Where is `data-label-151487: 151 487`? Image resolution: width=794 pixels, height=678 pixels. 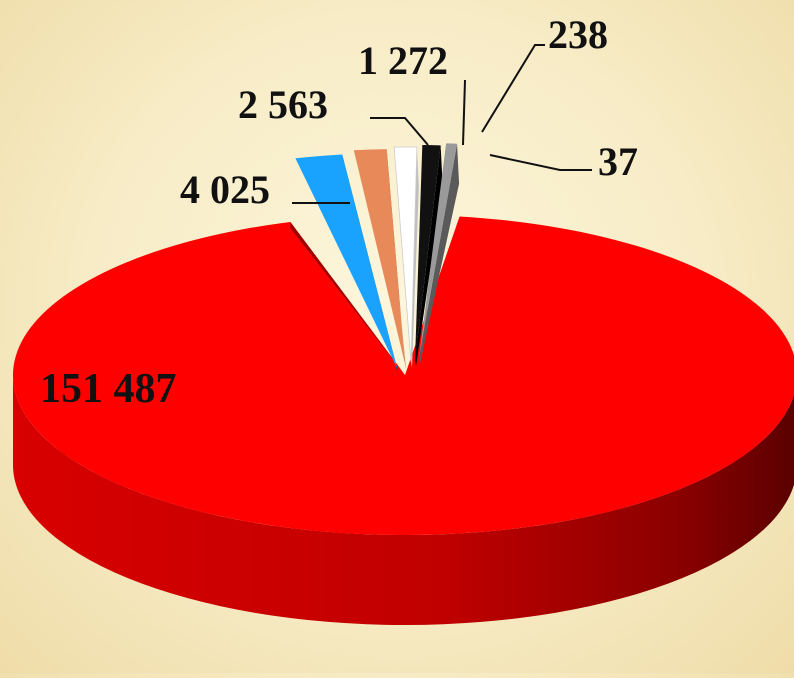 data-label-151487: 151 487 is located at coordinates (108, 389).